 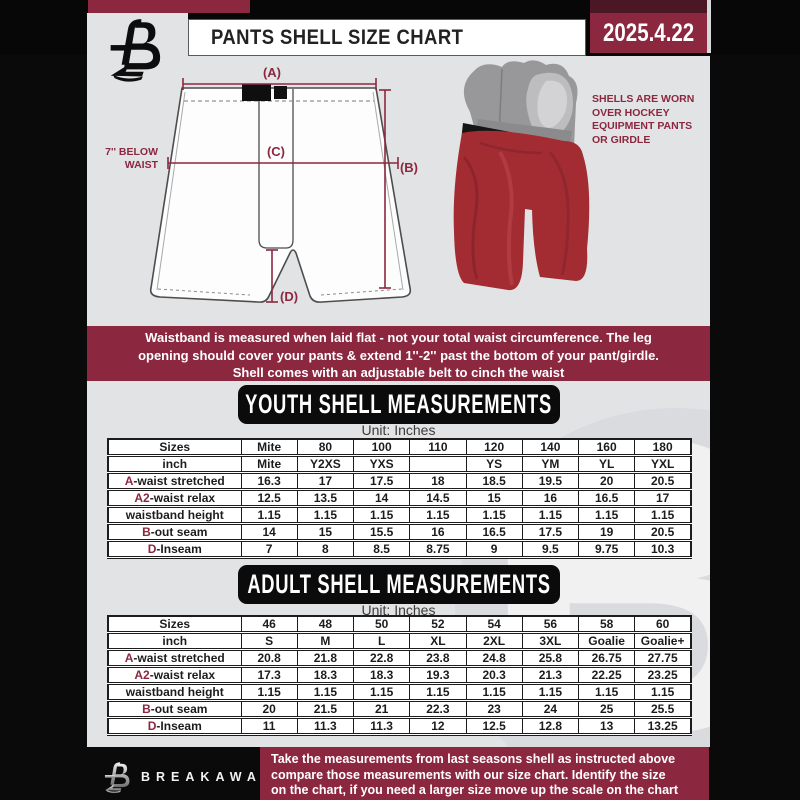 What do you see at coordinates (663, 447) in the screenshot?
I see `value-cell: 180` at bounding box center [663, 447].